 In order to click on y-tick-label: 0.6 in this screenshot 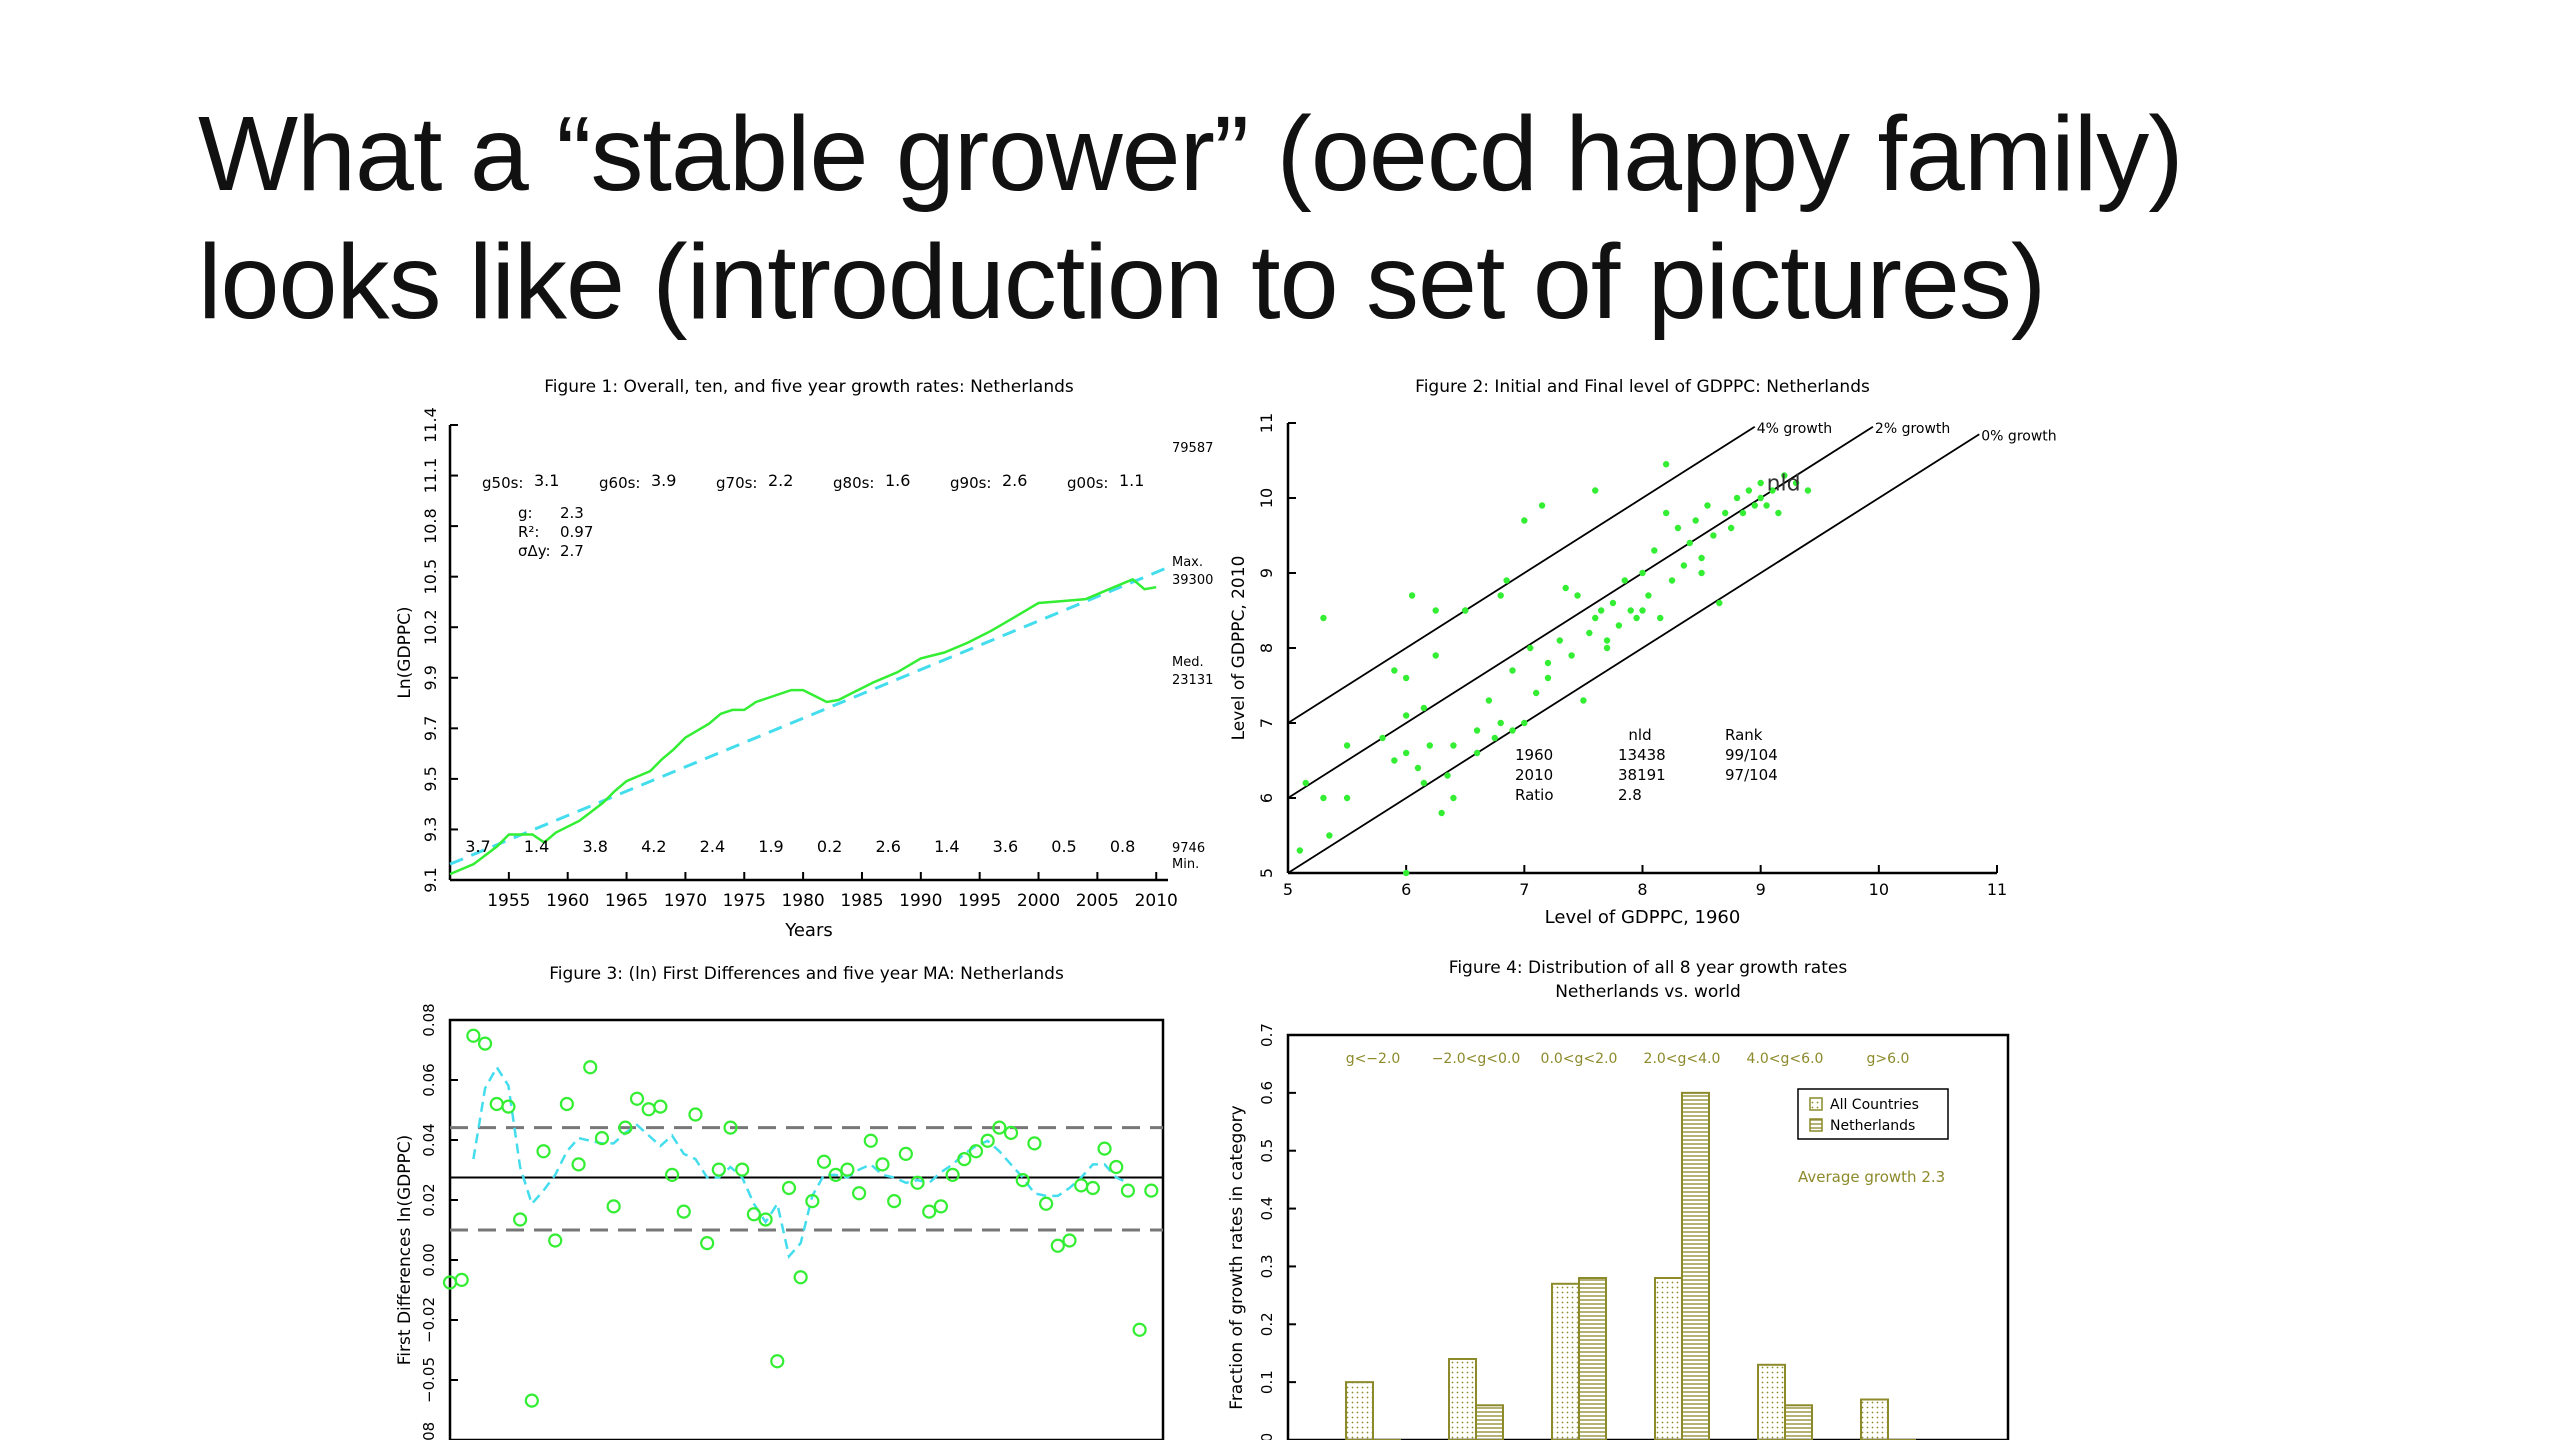, I will do `click(1267, 1093)`.